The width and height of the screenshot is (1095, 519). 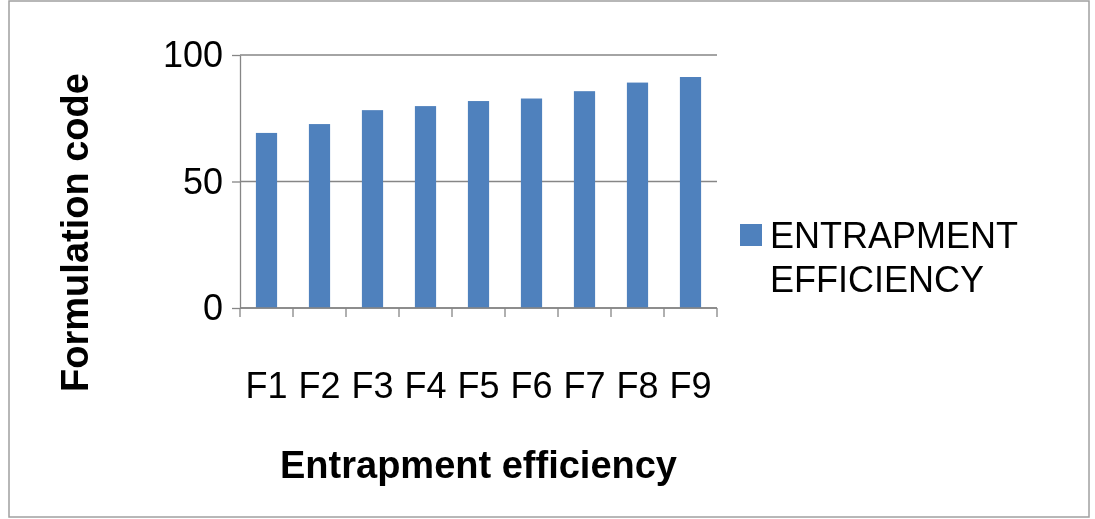 I want to click on x-tick-label: F5, so click(x=478, y=385).